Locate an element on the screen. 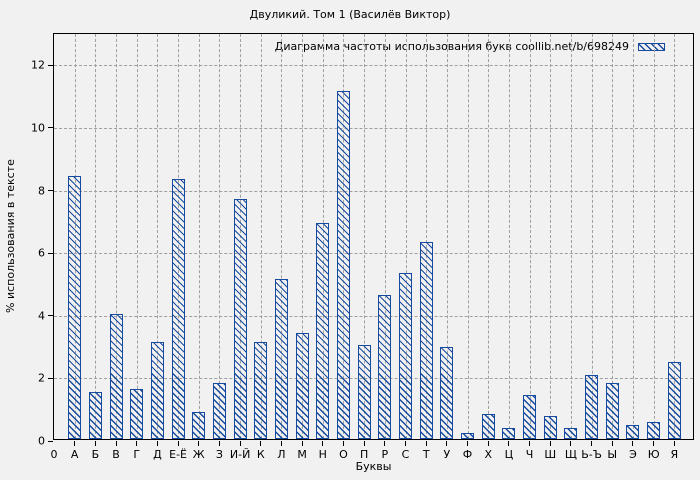 The height and width of the screenshot is (480, 700). x-tick-label: П is located at coordinates (364, 454).